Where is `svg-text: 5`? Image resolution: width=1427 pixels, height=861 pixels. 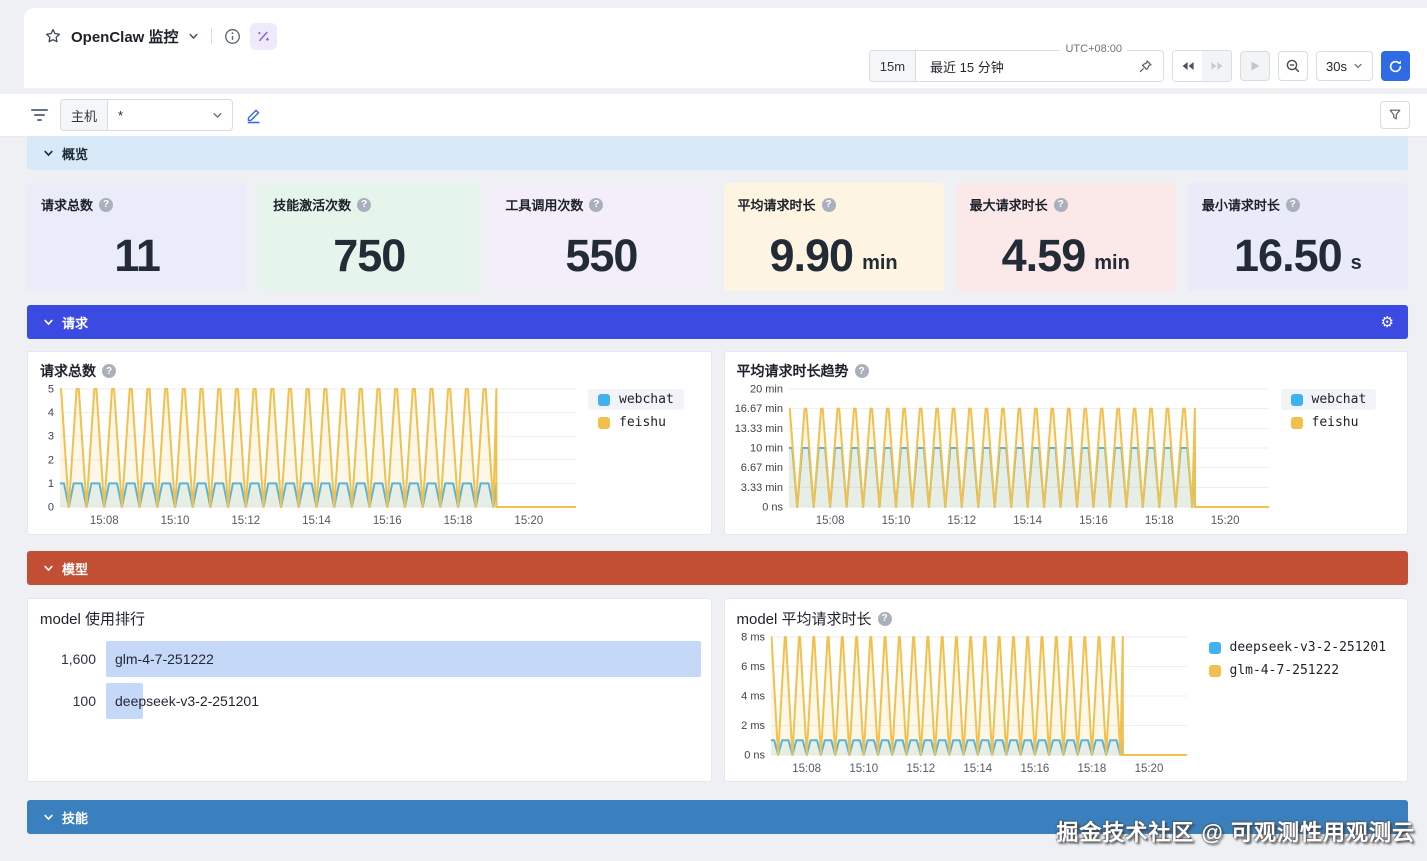 svg-text: 5 is located at coordinates (51, 390).